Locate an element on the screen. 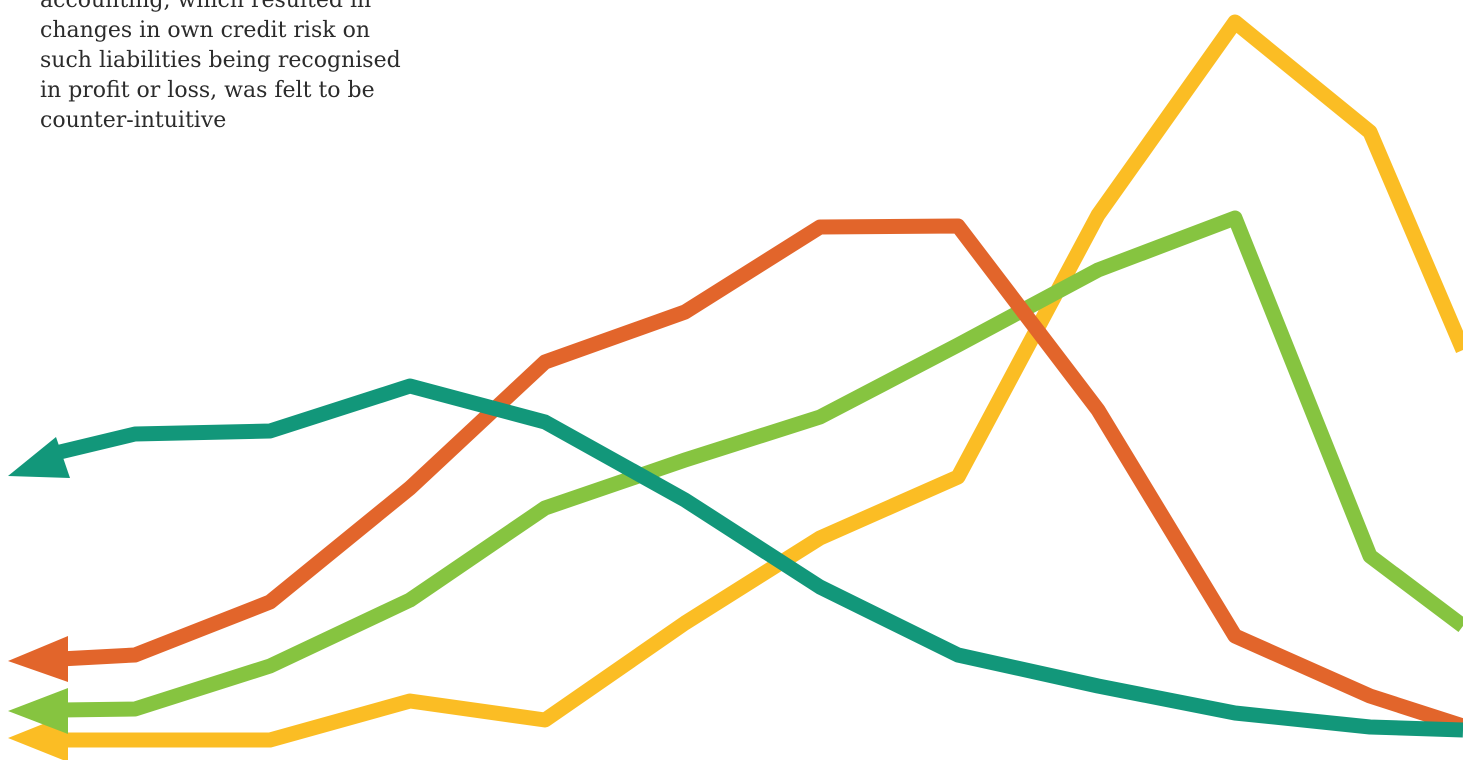 The image size is (1463, 760). quote-line-3: such liabilities being recognised is located at coordinates (220, 60).